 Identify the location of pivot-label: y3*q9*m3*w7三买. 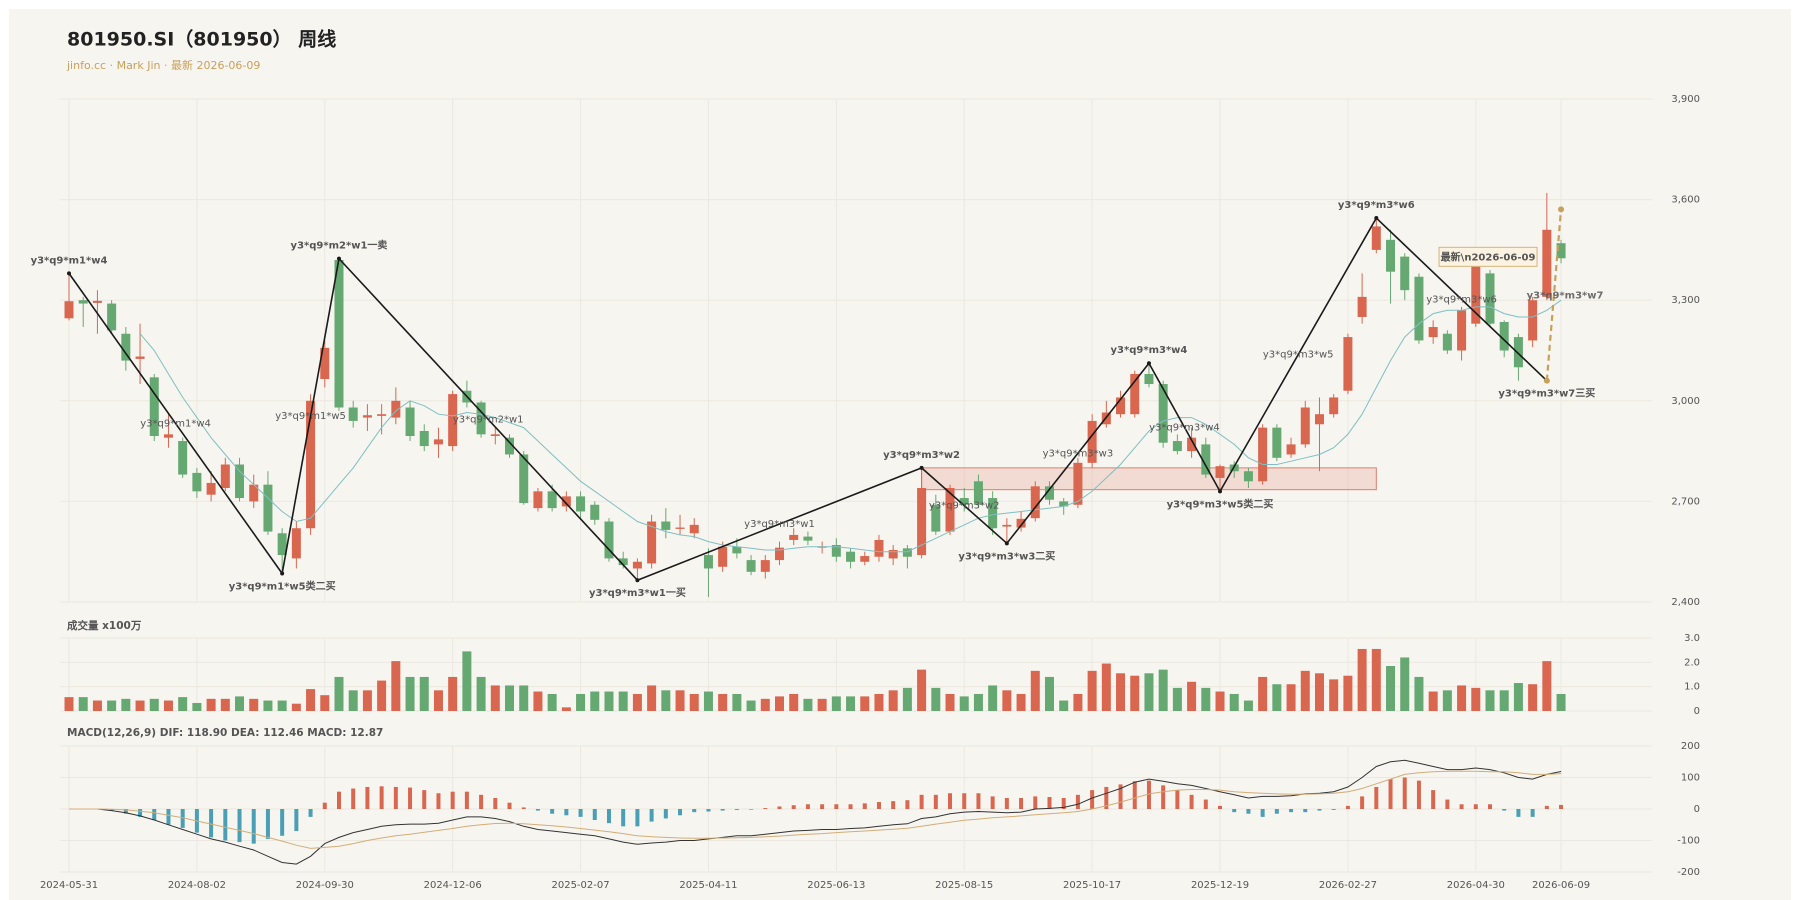
(1546, 394).